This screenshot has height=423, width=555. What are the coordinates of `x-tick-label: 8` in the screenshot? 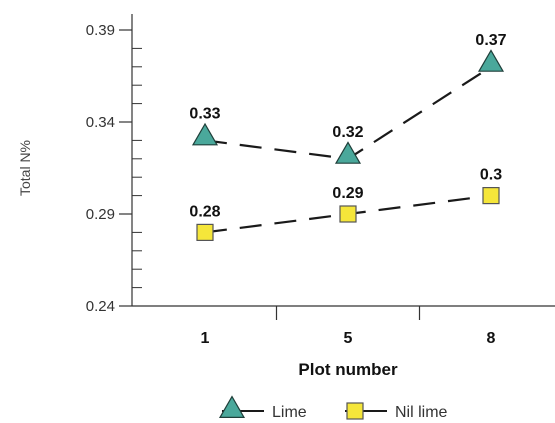 It's located at (491, 338).